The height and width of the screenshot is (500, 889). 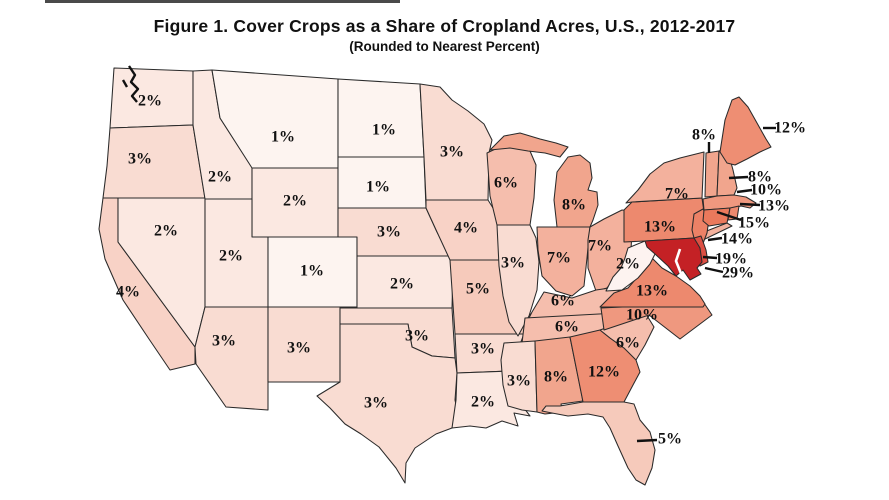 I want to click on state-va, so click(x=652, y=282).